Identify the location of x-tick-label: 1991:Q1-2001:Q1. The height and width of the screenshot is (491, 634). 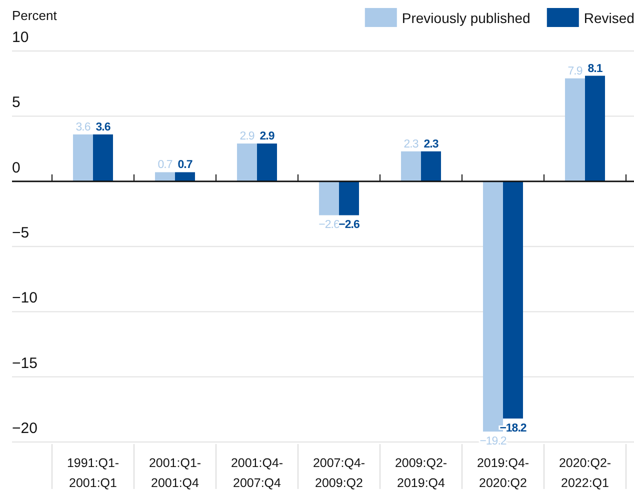
(93, 473).